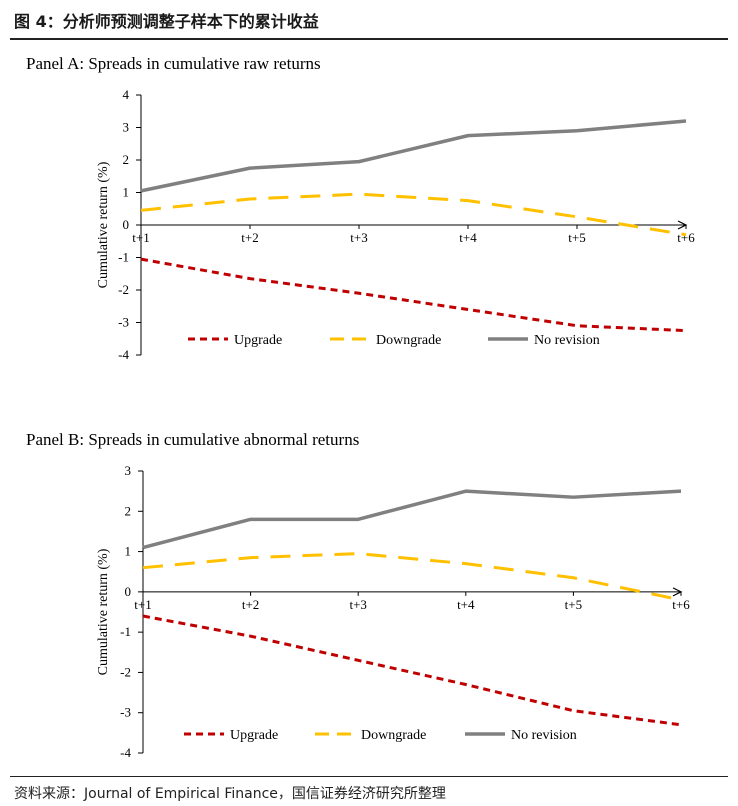  What do you see at coordinates (166, 21) in the screenshot?
I see `figure-title: 图 4：分析师预测调整子样本下的累计收益` at bounding box center [166, 21].